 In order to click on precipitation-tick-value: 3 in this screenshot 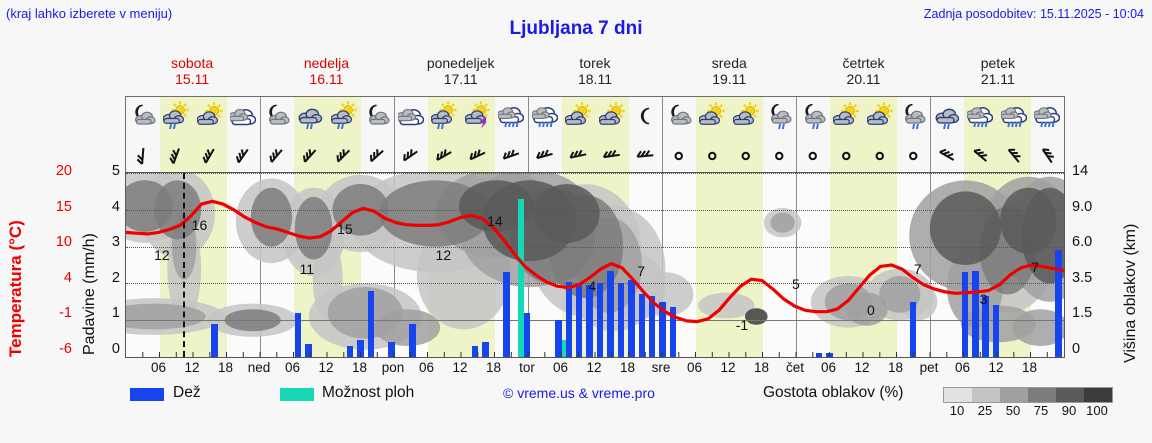, I will do `click(115, 242)`.